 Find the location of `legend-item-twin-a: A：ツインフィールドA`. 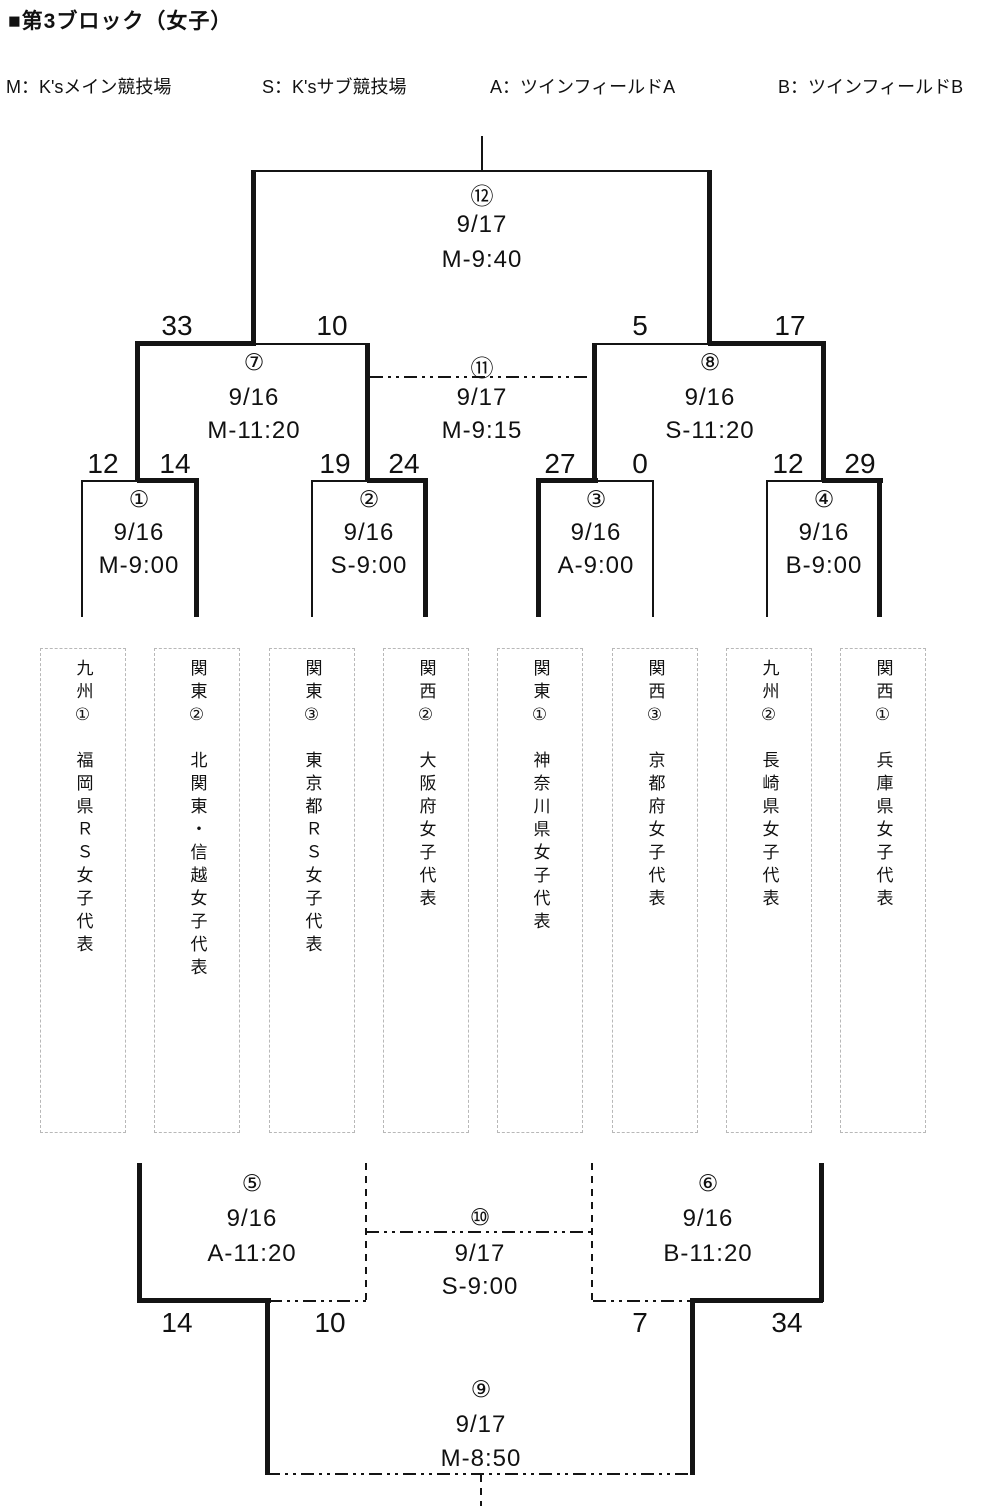

legend-item-twin-a: A：ツインフィールドA is located at coordinates (583, 87).